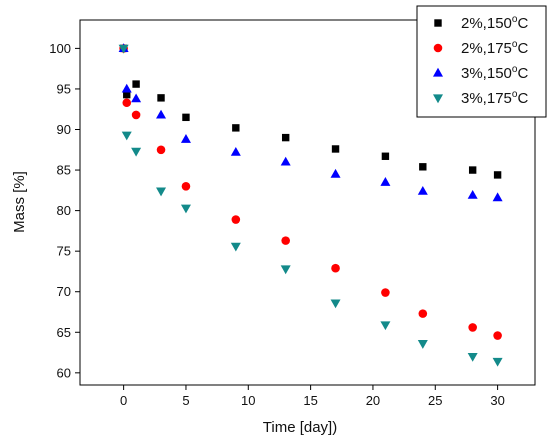 The height and width of the screenshot is (443, 550). What do you see at coordinates (19, 202) in the screenshot?
I see `y-axis-label: Mass [%]` at bounding box center [19, 202].